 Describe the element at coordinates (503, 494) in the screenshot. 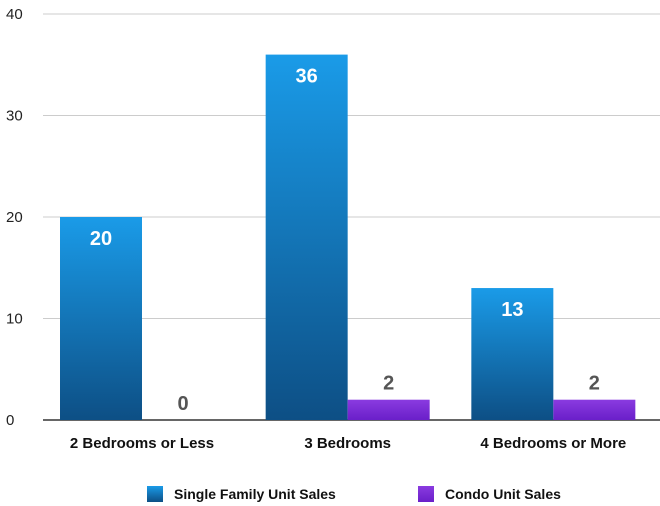

I see `legend-label: Condo Unit Sales` at that location.